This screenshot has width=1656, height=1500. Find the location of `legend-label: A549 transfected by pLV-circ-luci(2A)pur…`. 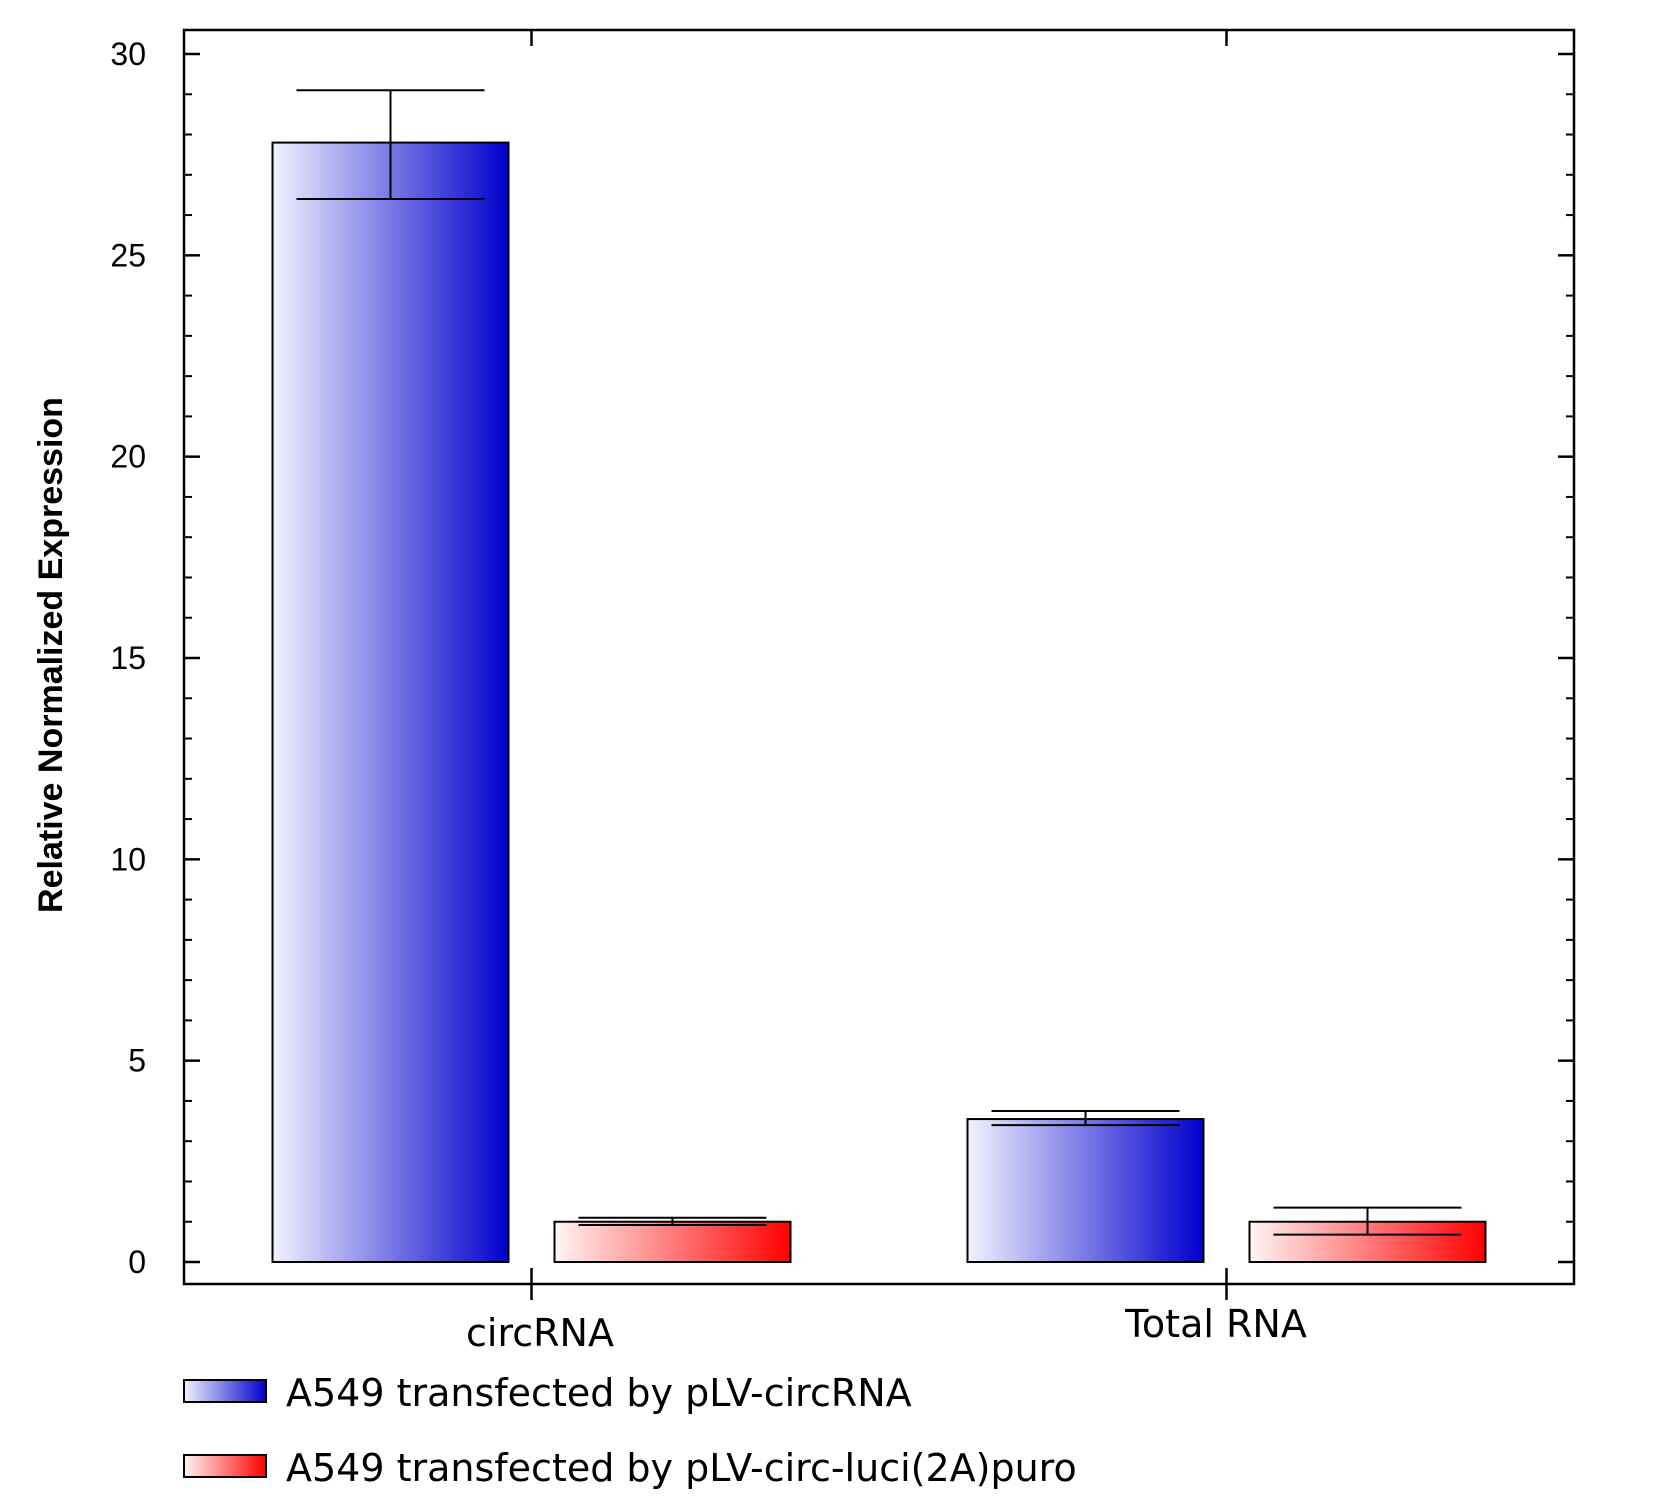

legend-label: A549 transfected by pLV-circ-luci(2A)pur… is located at coordinates (681, 1468).